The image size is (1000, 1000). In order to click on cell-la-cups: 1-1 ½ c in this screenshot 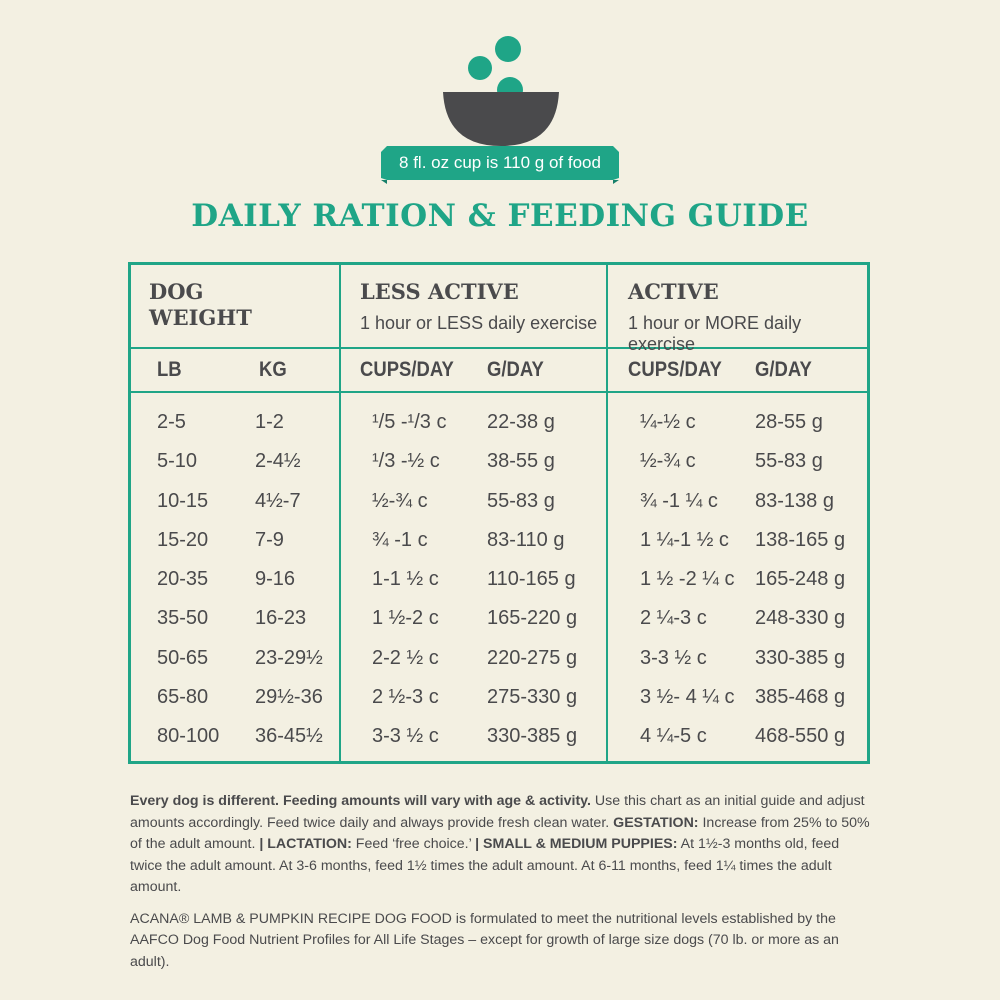, I will do `click(405, 579)`.